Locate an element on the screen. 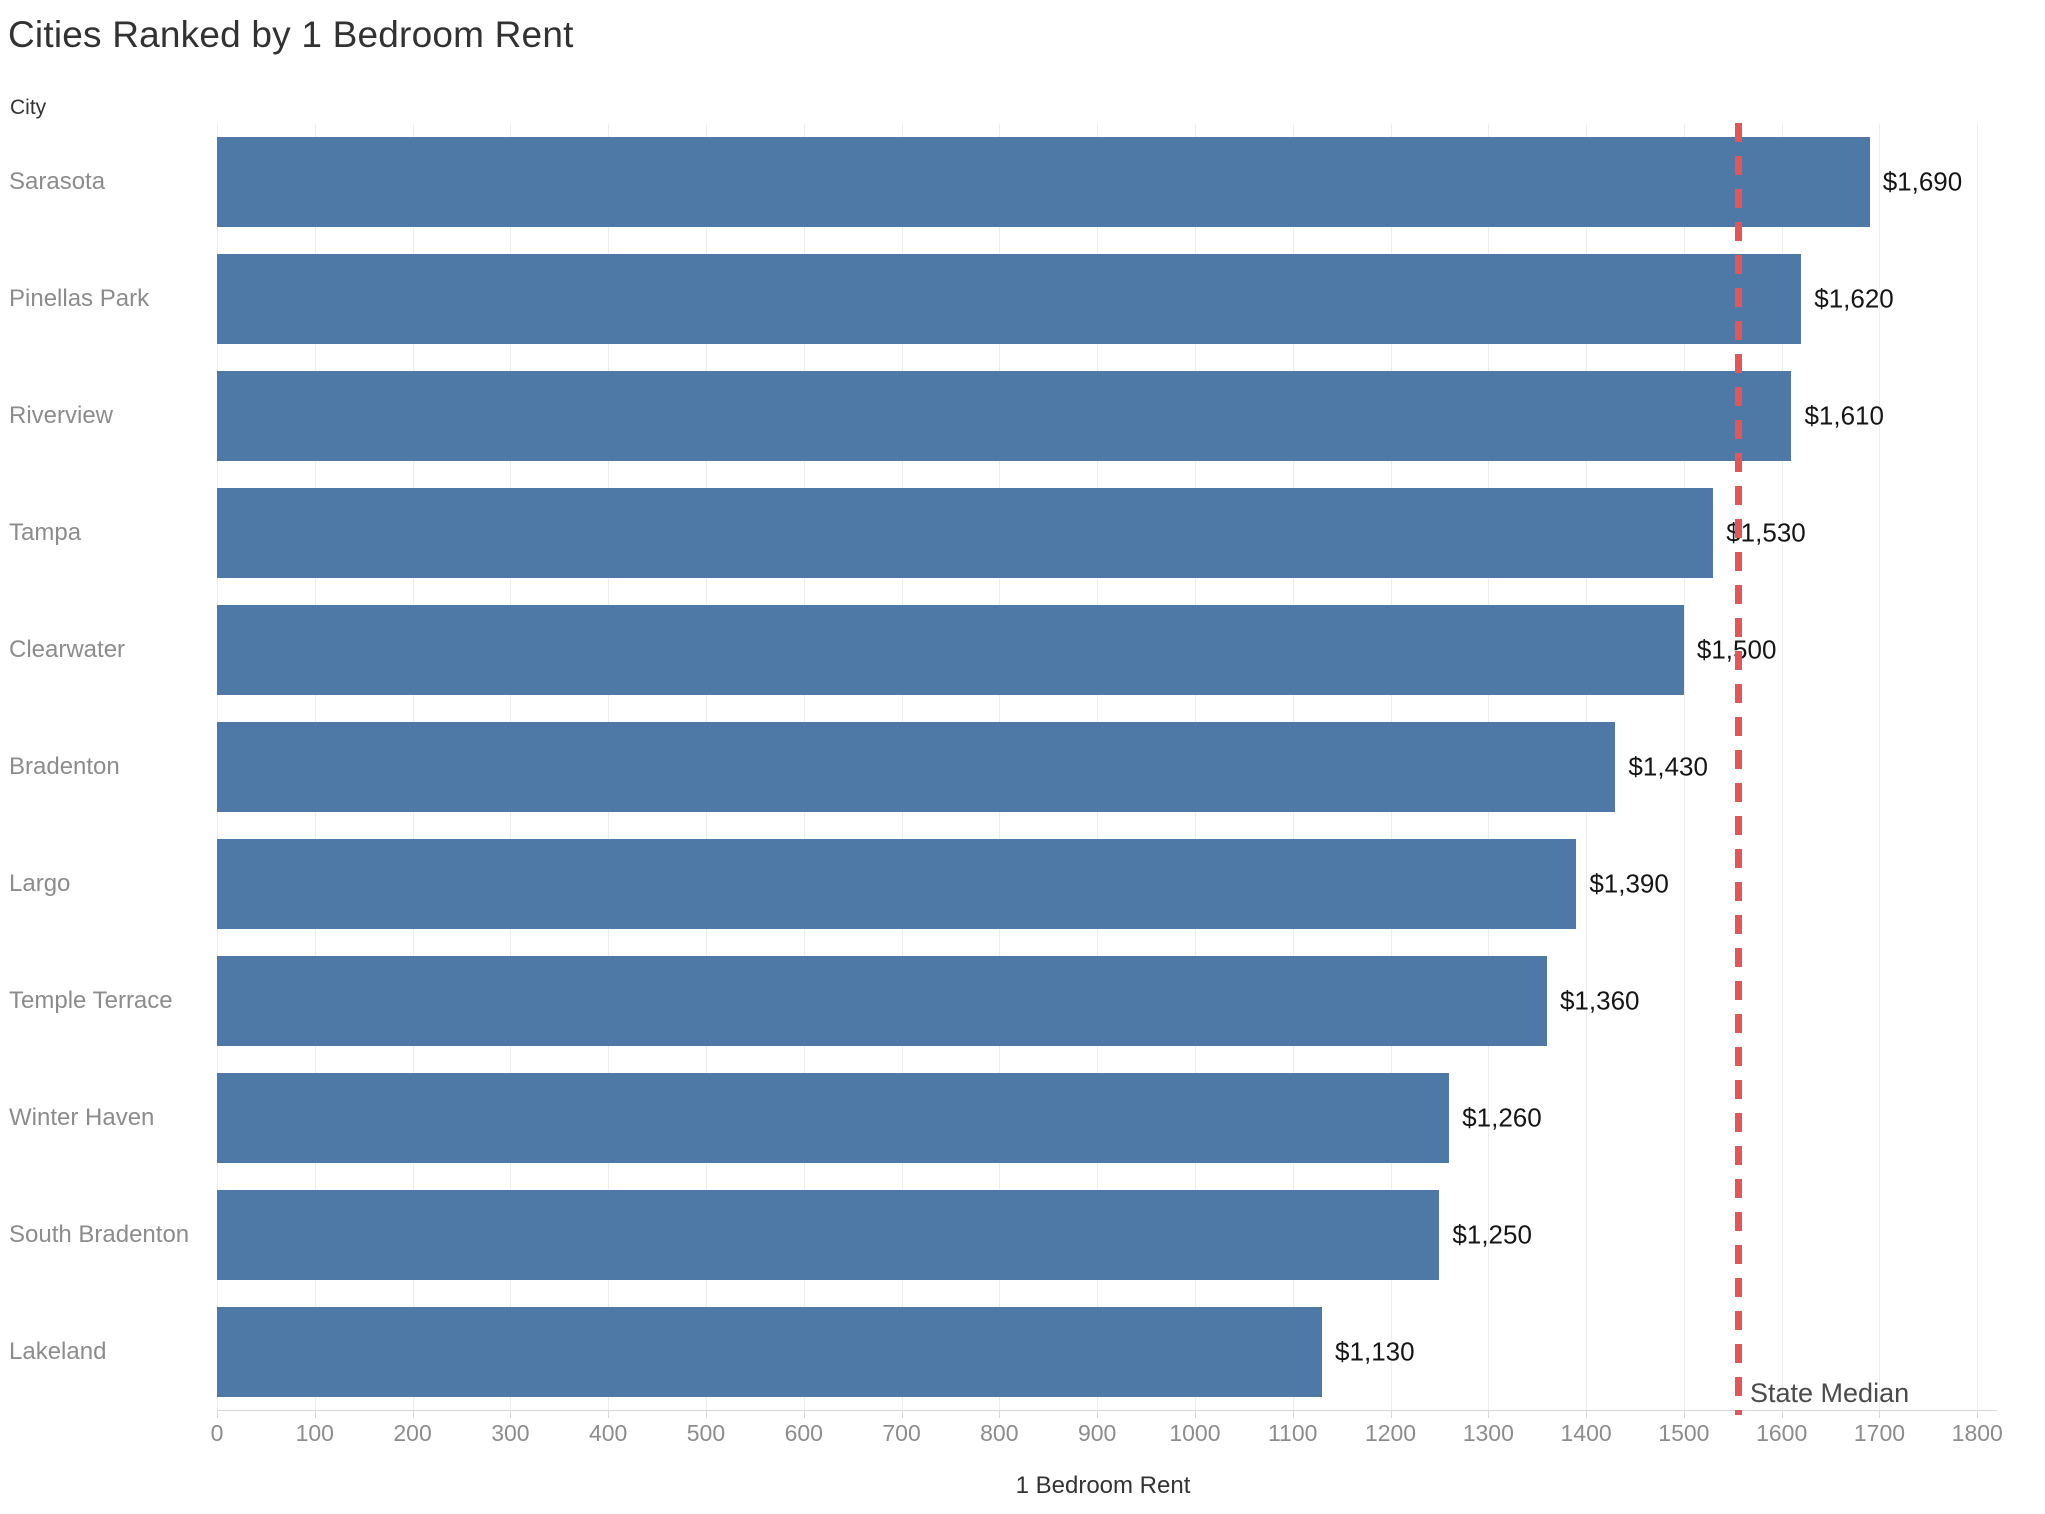 The width and height of the screenshot is (2045, 1514). x-axis-tick-label: 300 is located at coordinates (510, 1433).